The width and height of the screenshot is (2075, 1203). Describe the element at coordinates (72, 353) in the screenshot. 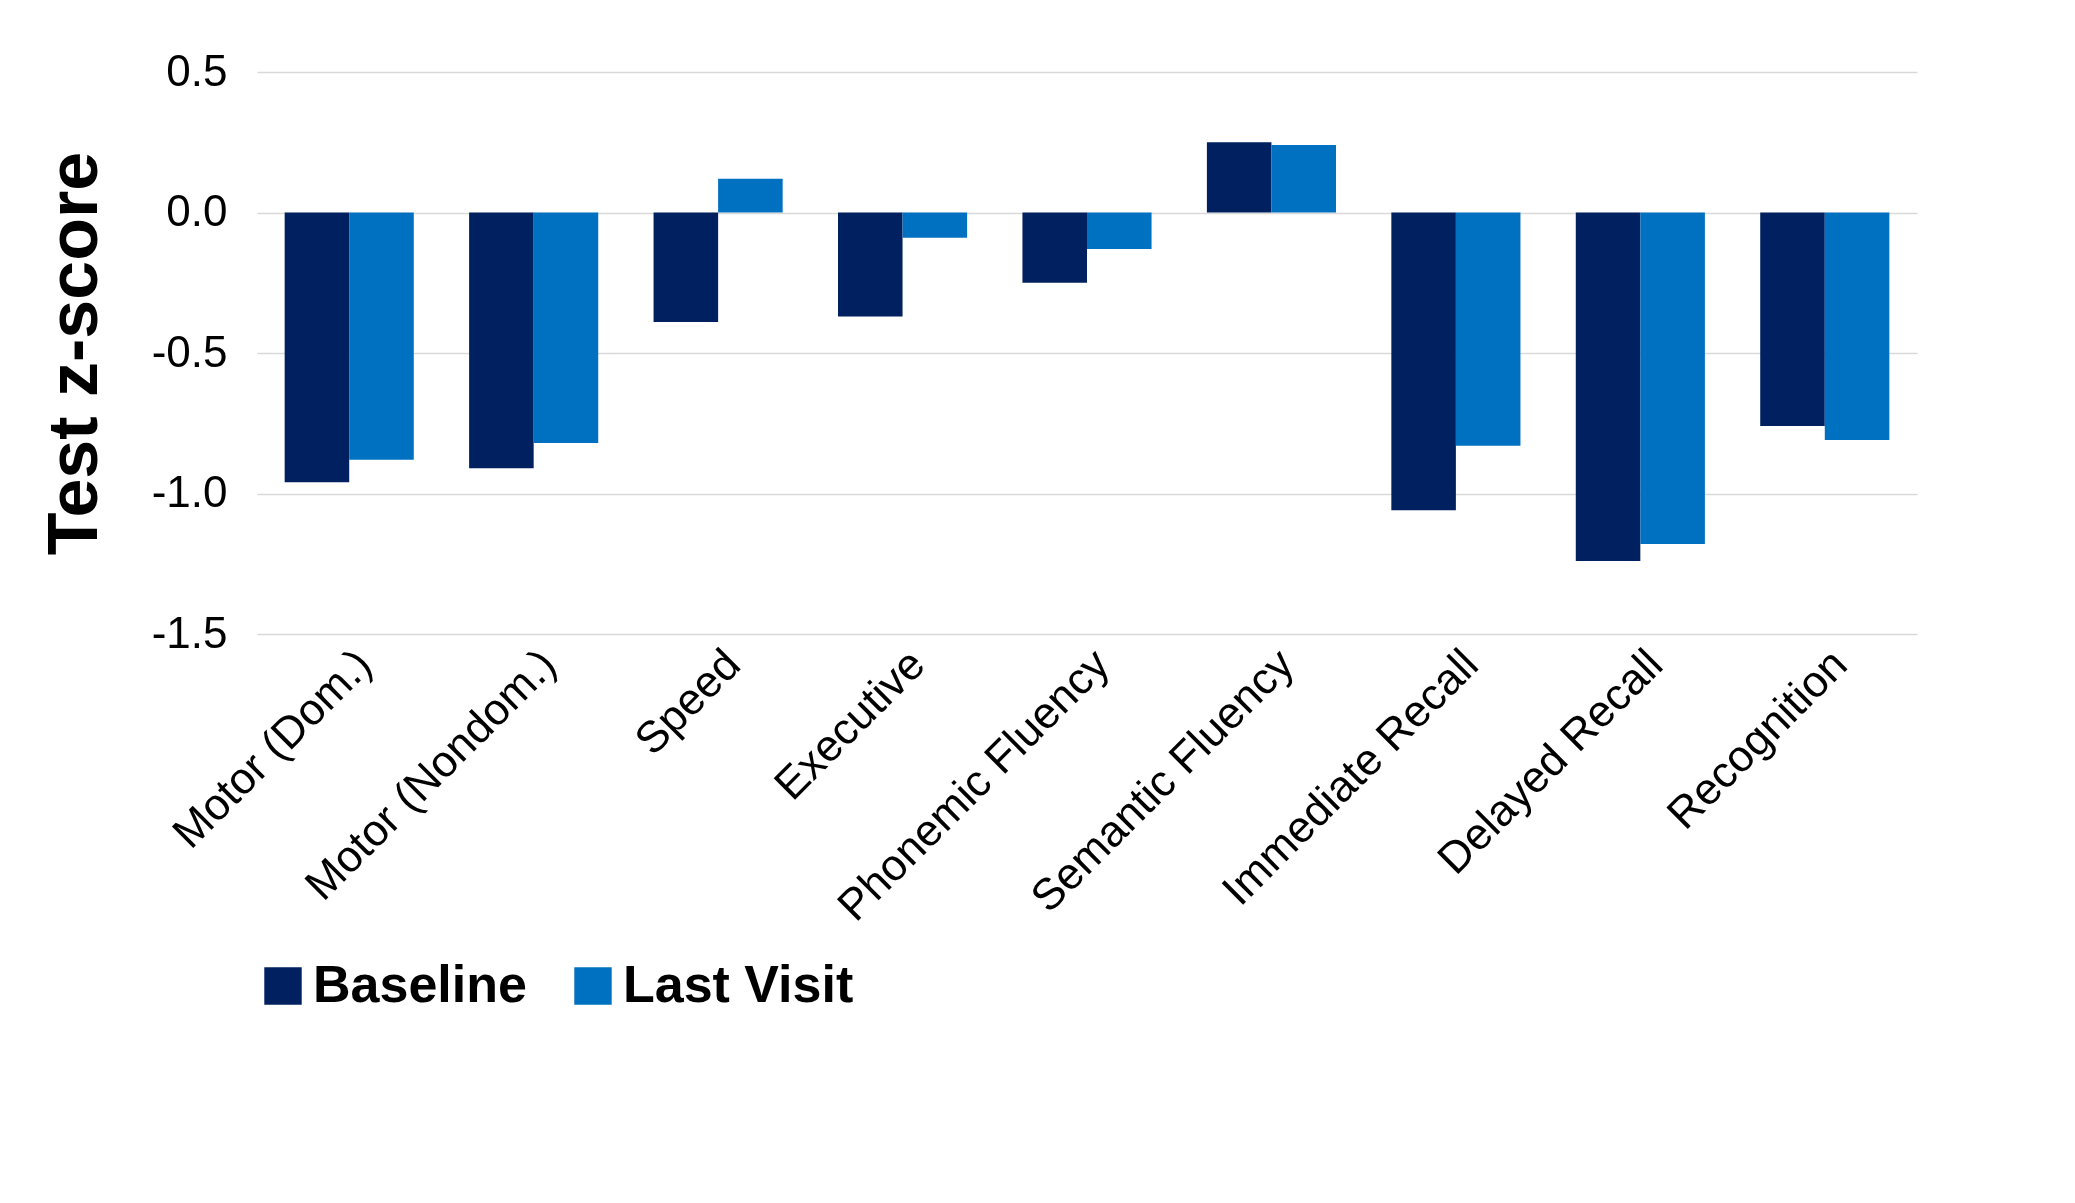

I see `y-axis-title: Test z-score` at that location.